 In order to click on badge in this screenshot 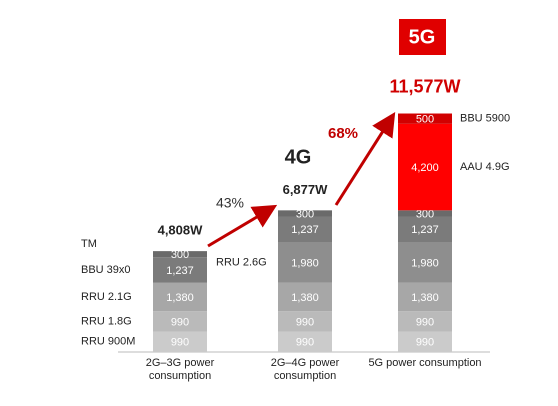, I will do `click(422, 37)`.